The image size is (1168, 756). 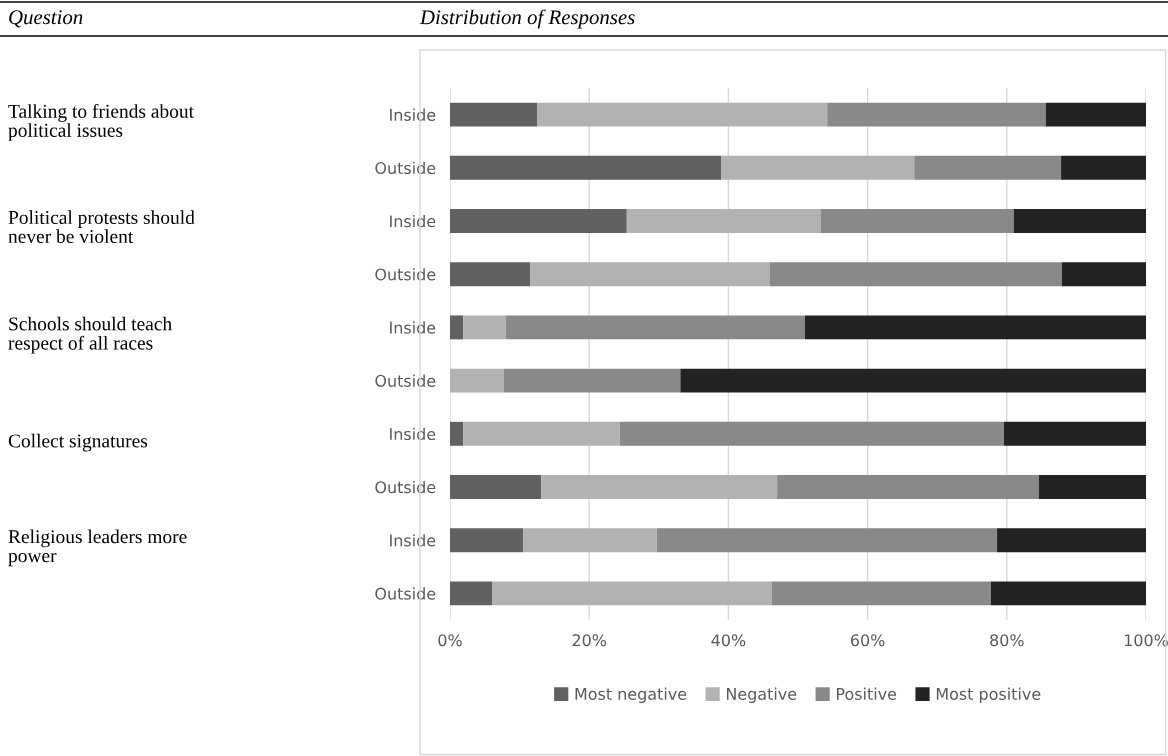 What do you see at coordinates (90, 335) in the screenshot?
I see `text: Schools should teach respect of all races` at bounding box center [90, 335].